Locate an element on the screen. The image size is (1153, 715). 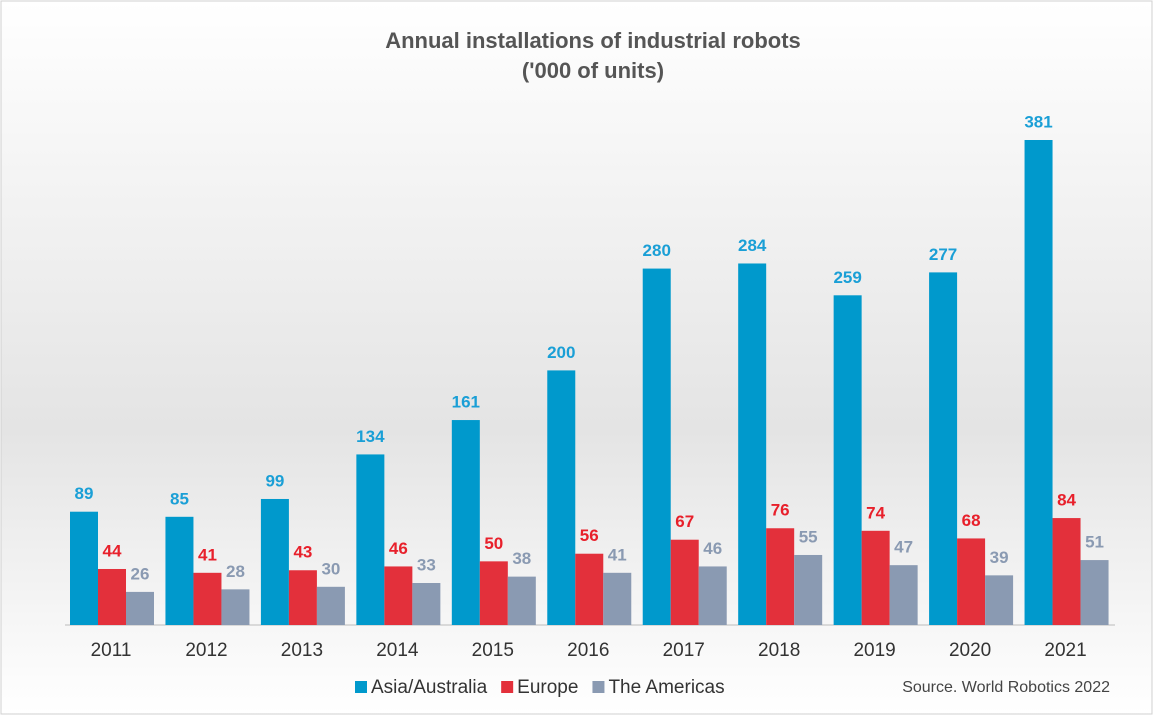
data-label: 26 is located at coordinates (140, 573).